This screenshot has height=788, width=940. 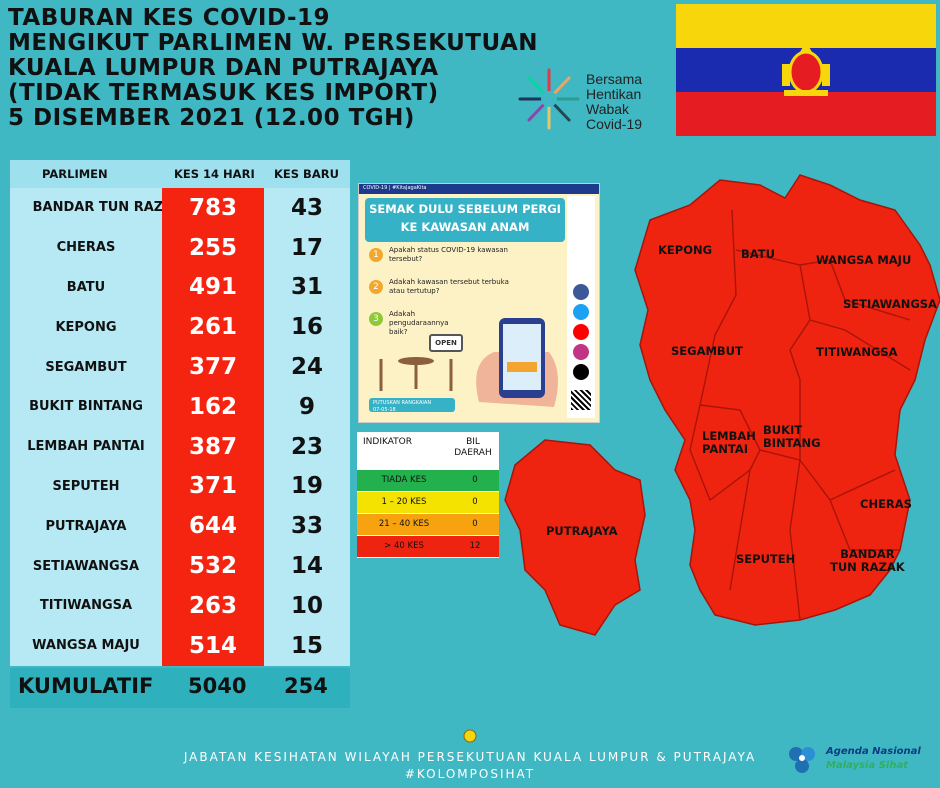 What do you see at coordinates (446, 343) in the screenshot?
I see `open-sign: OPEN` at bounding box center [446, 343].